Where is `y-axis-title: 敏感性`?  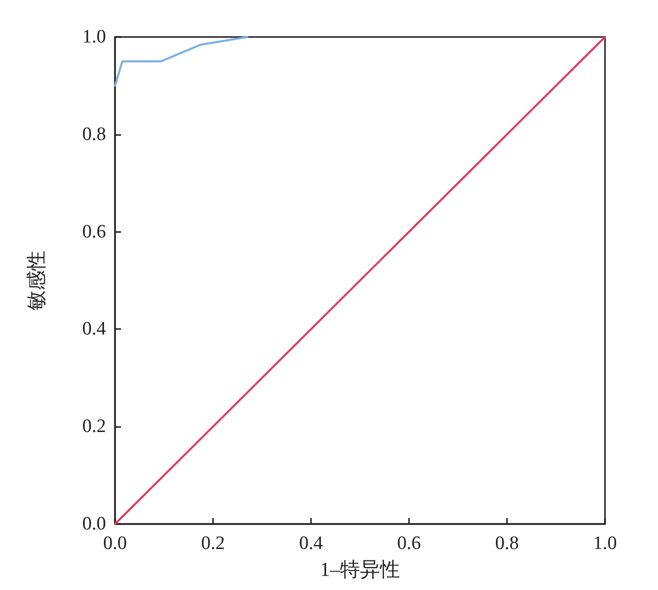
y-axis-title: 敏感性 is located at coordinates (37, 280).